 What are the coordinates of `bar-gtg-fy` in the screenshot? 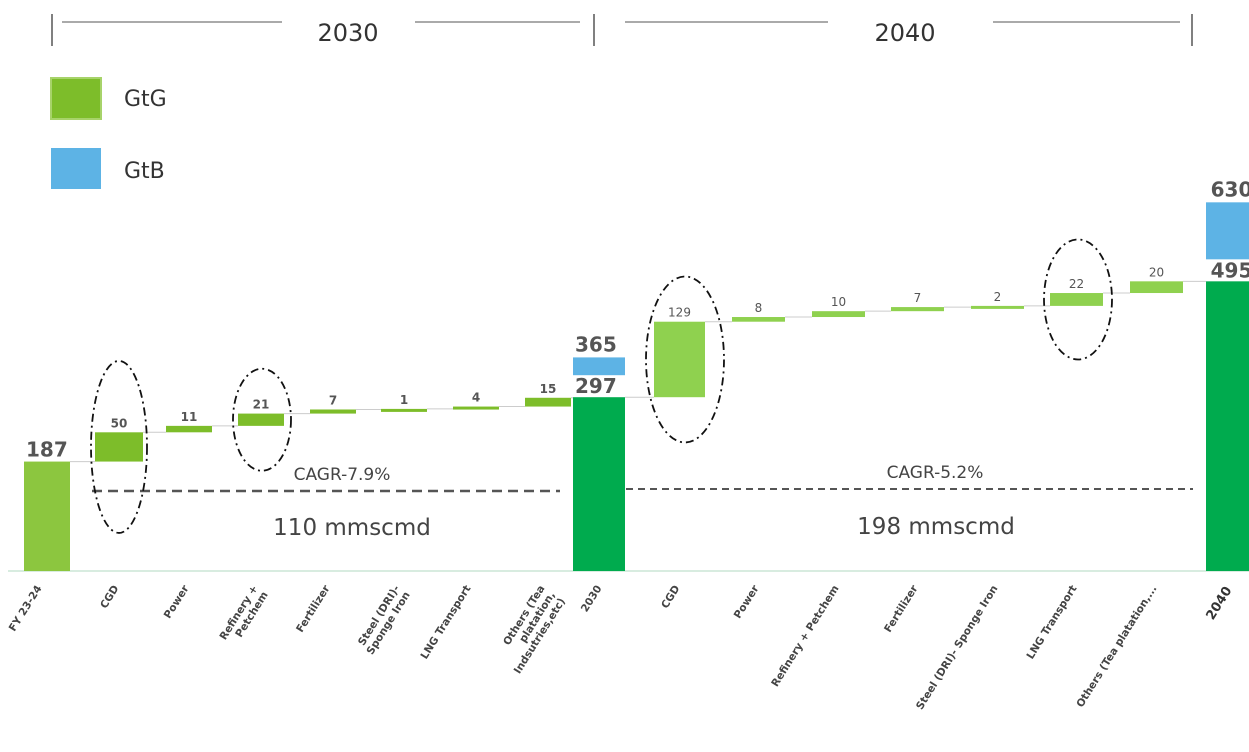 It's located at (47, 516).